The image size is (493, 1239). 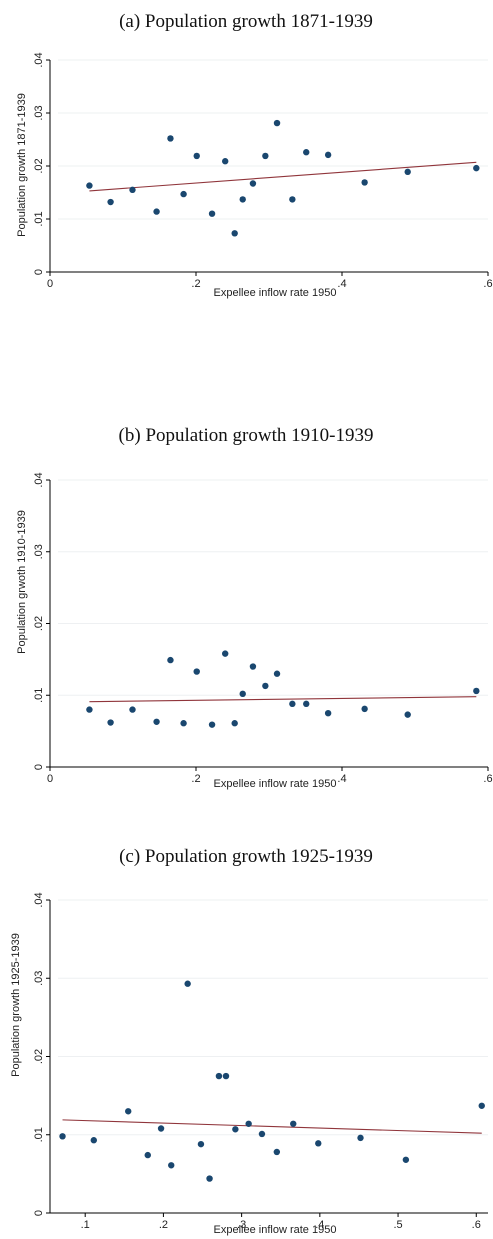 I want to click on y-axis-label: Population grwoth 1910-1939, so click(x=22, y=582).